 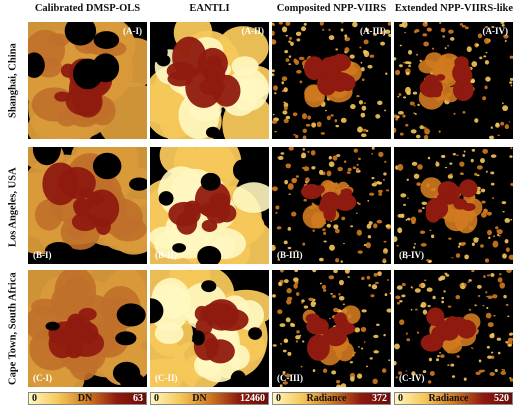 I want to click on colorbar-npp-viirs-like: 0 Radiance 520, so click(x=453, y=398).